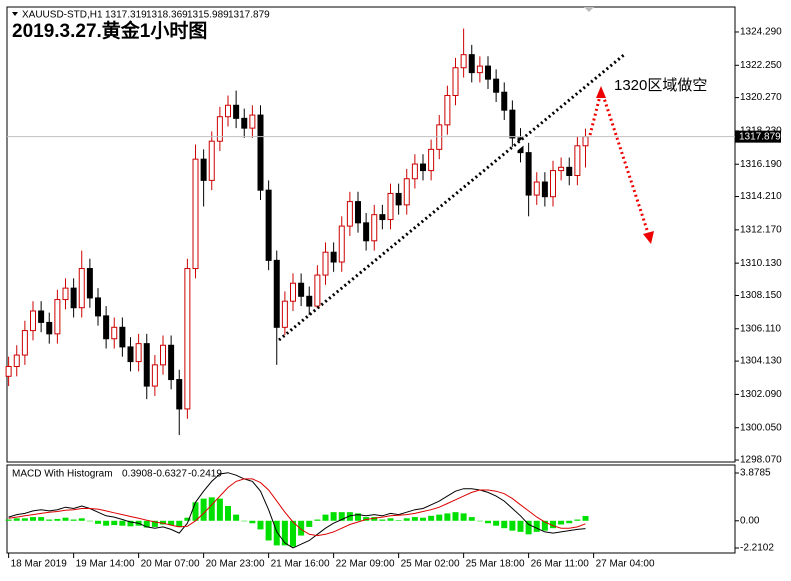 This screenshot has width=791, height=581. I want to click on y-tick-label: 1320.270, so click(761, 97).